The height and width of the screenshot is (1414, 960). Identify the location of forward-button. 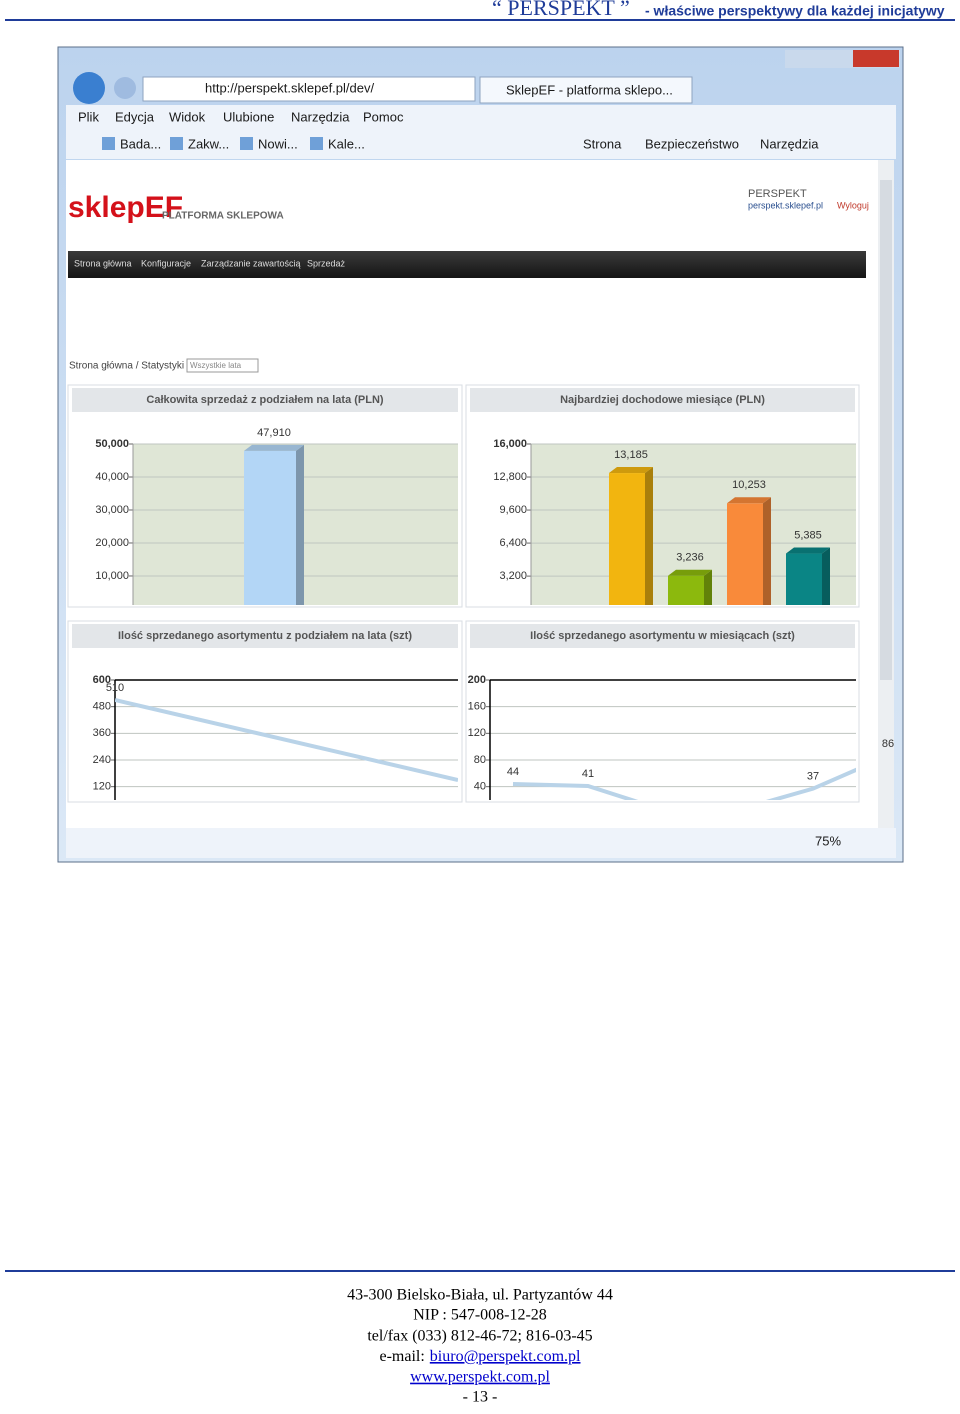
(125, 88).